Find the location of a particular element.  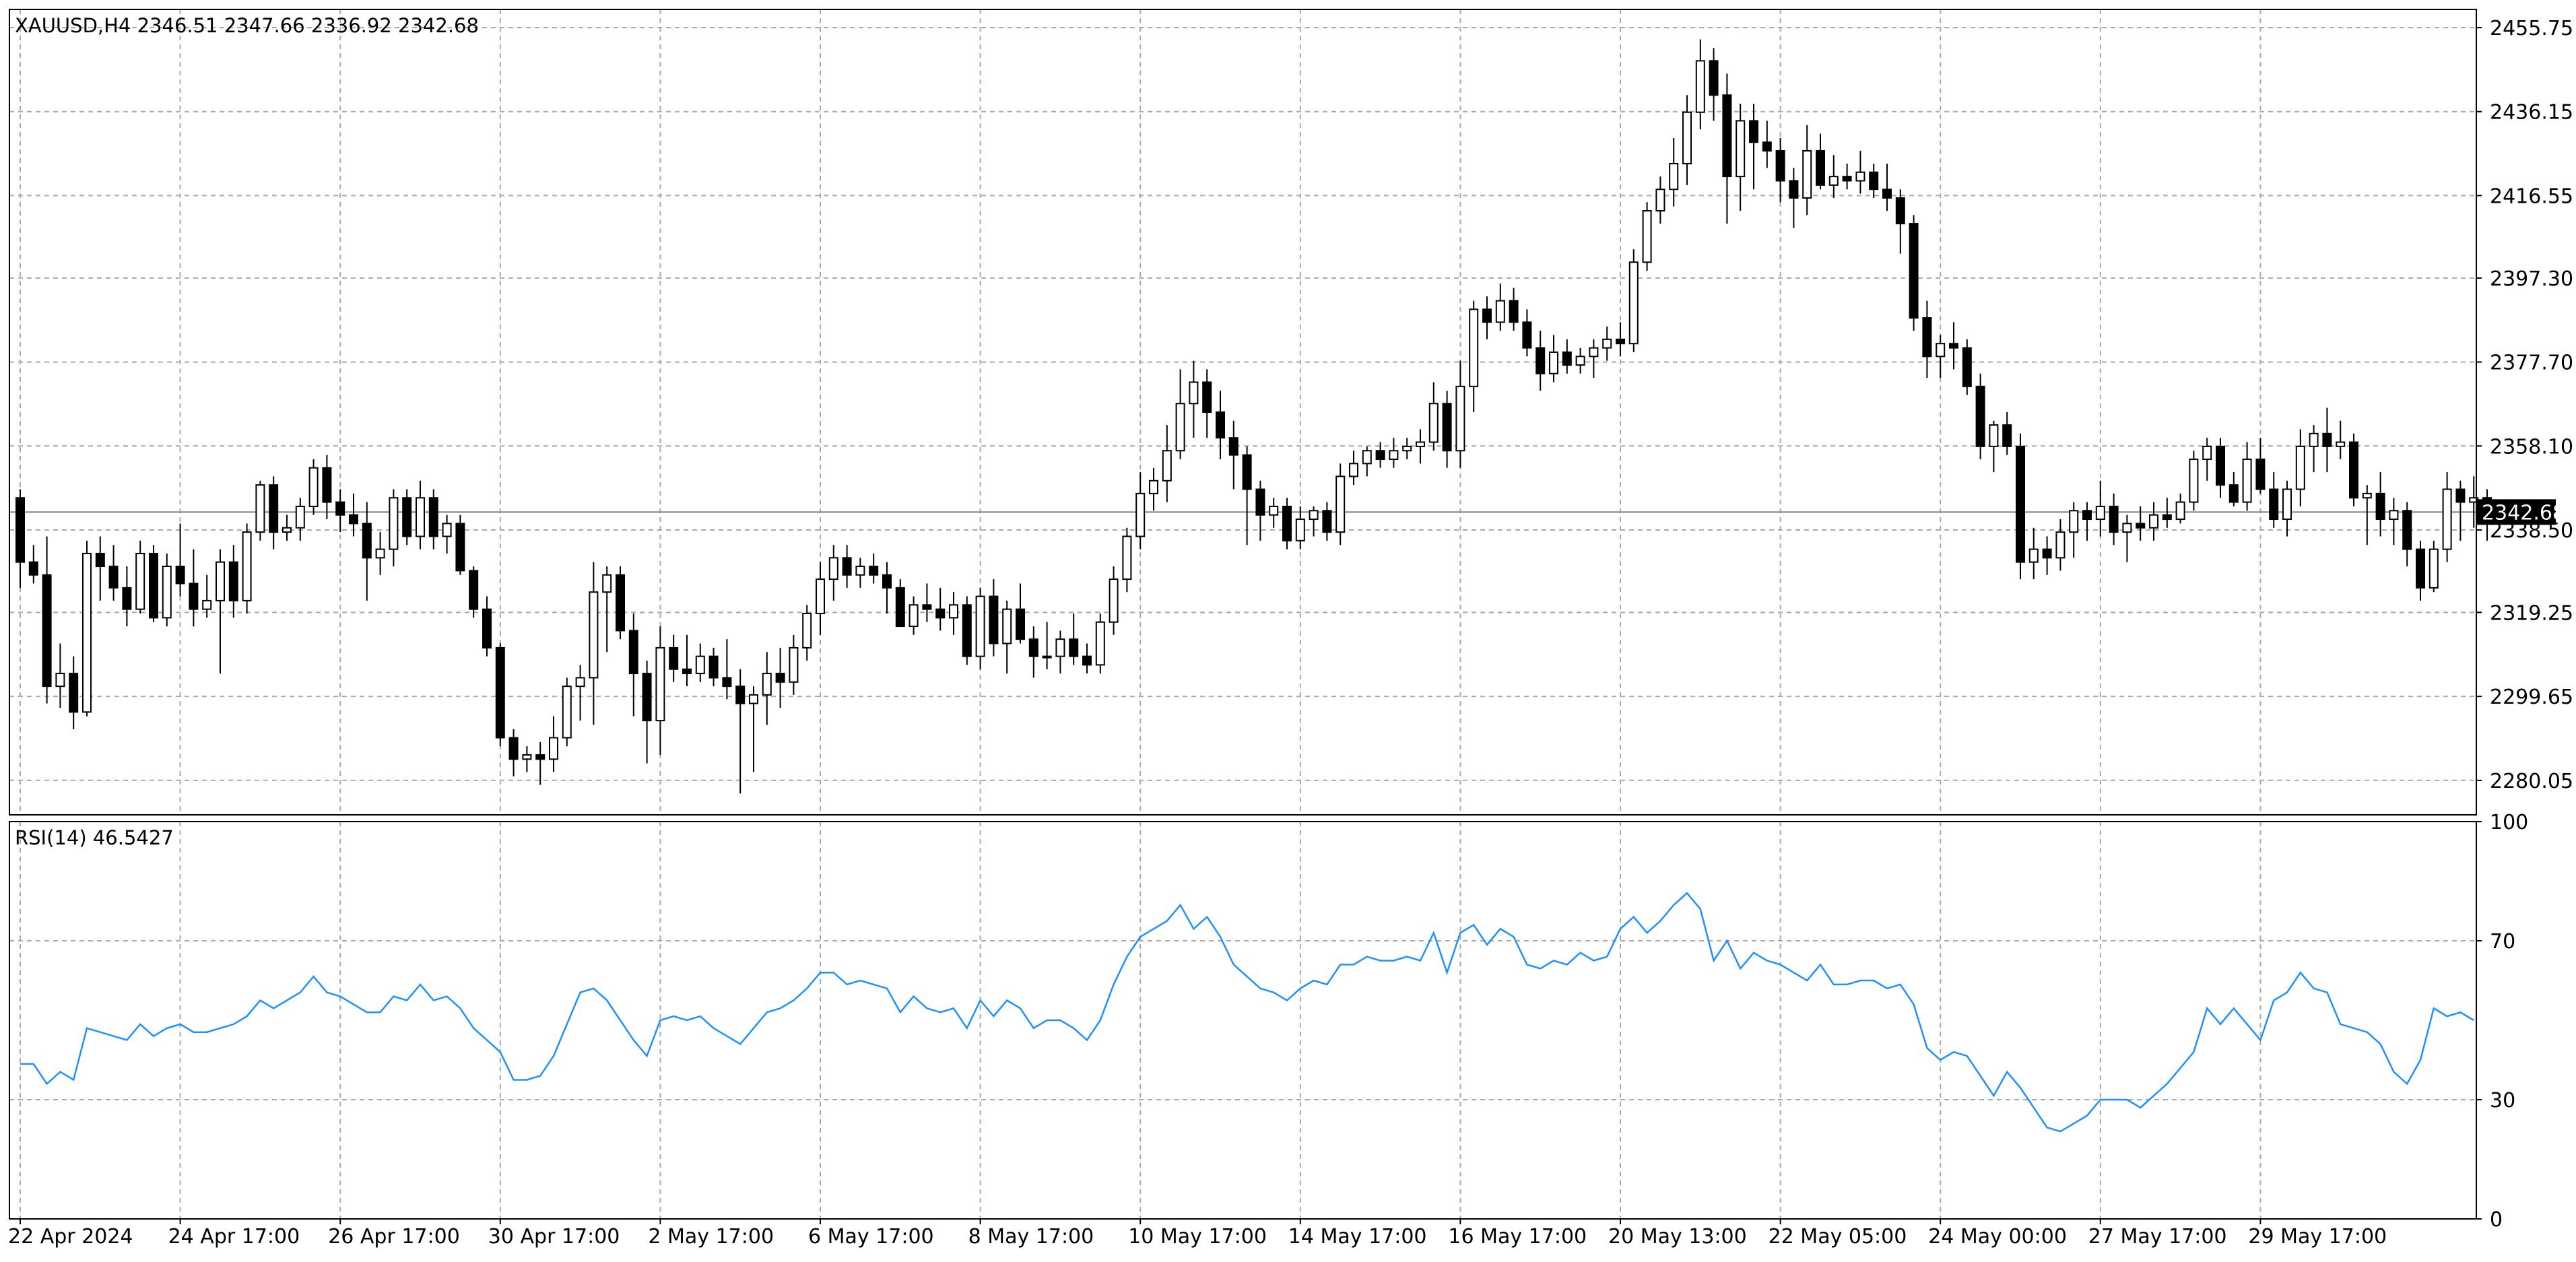

y-tick-label: 2299.65 is located at coordinates (2531, 698).